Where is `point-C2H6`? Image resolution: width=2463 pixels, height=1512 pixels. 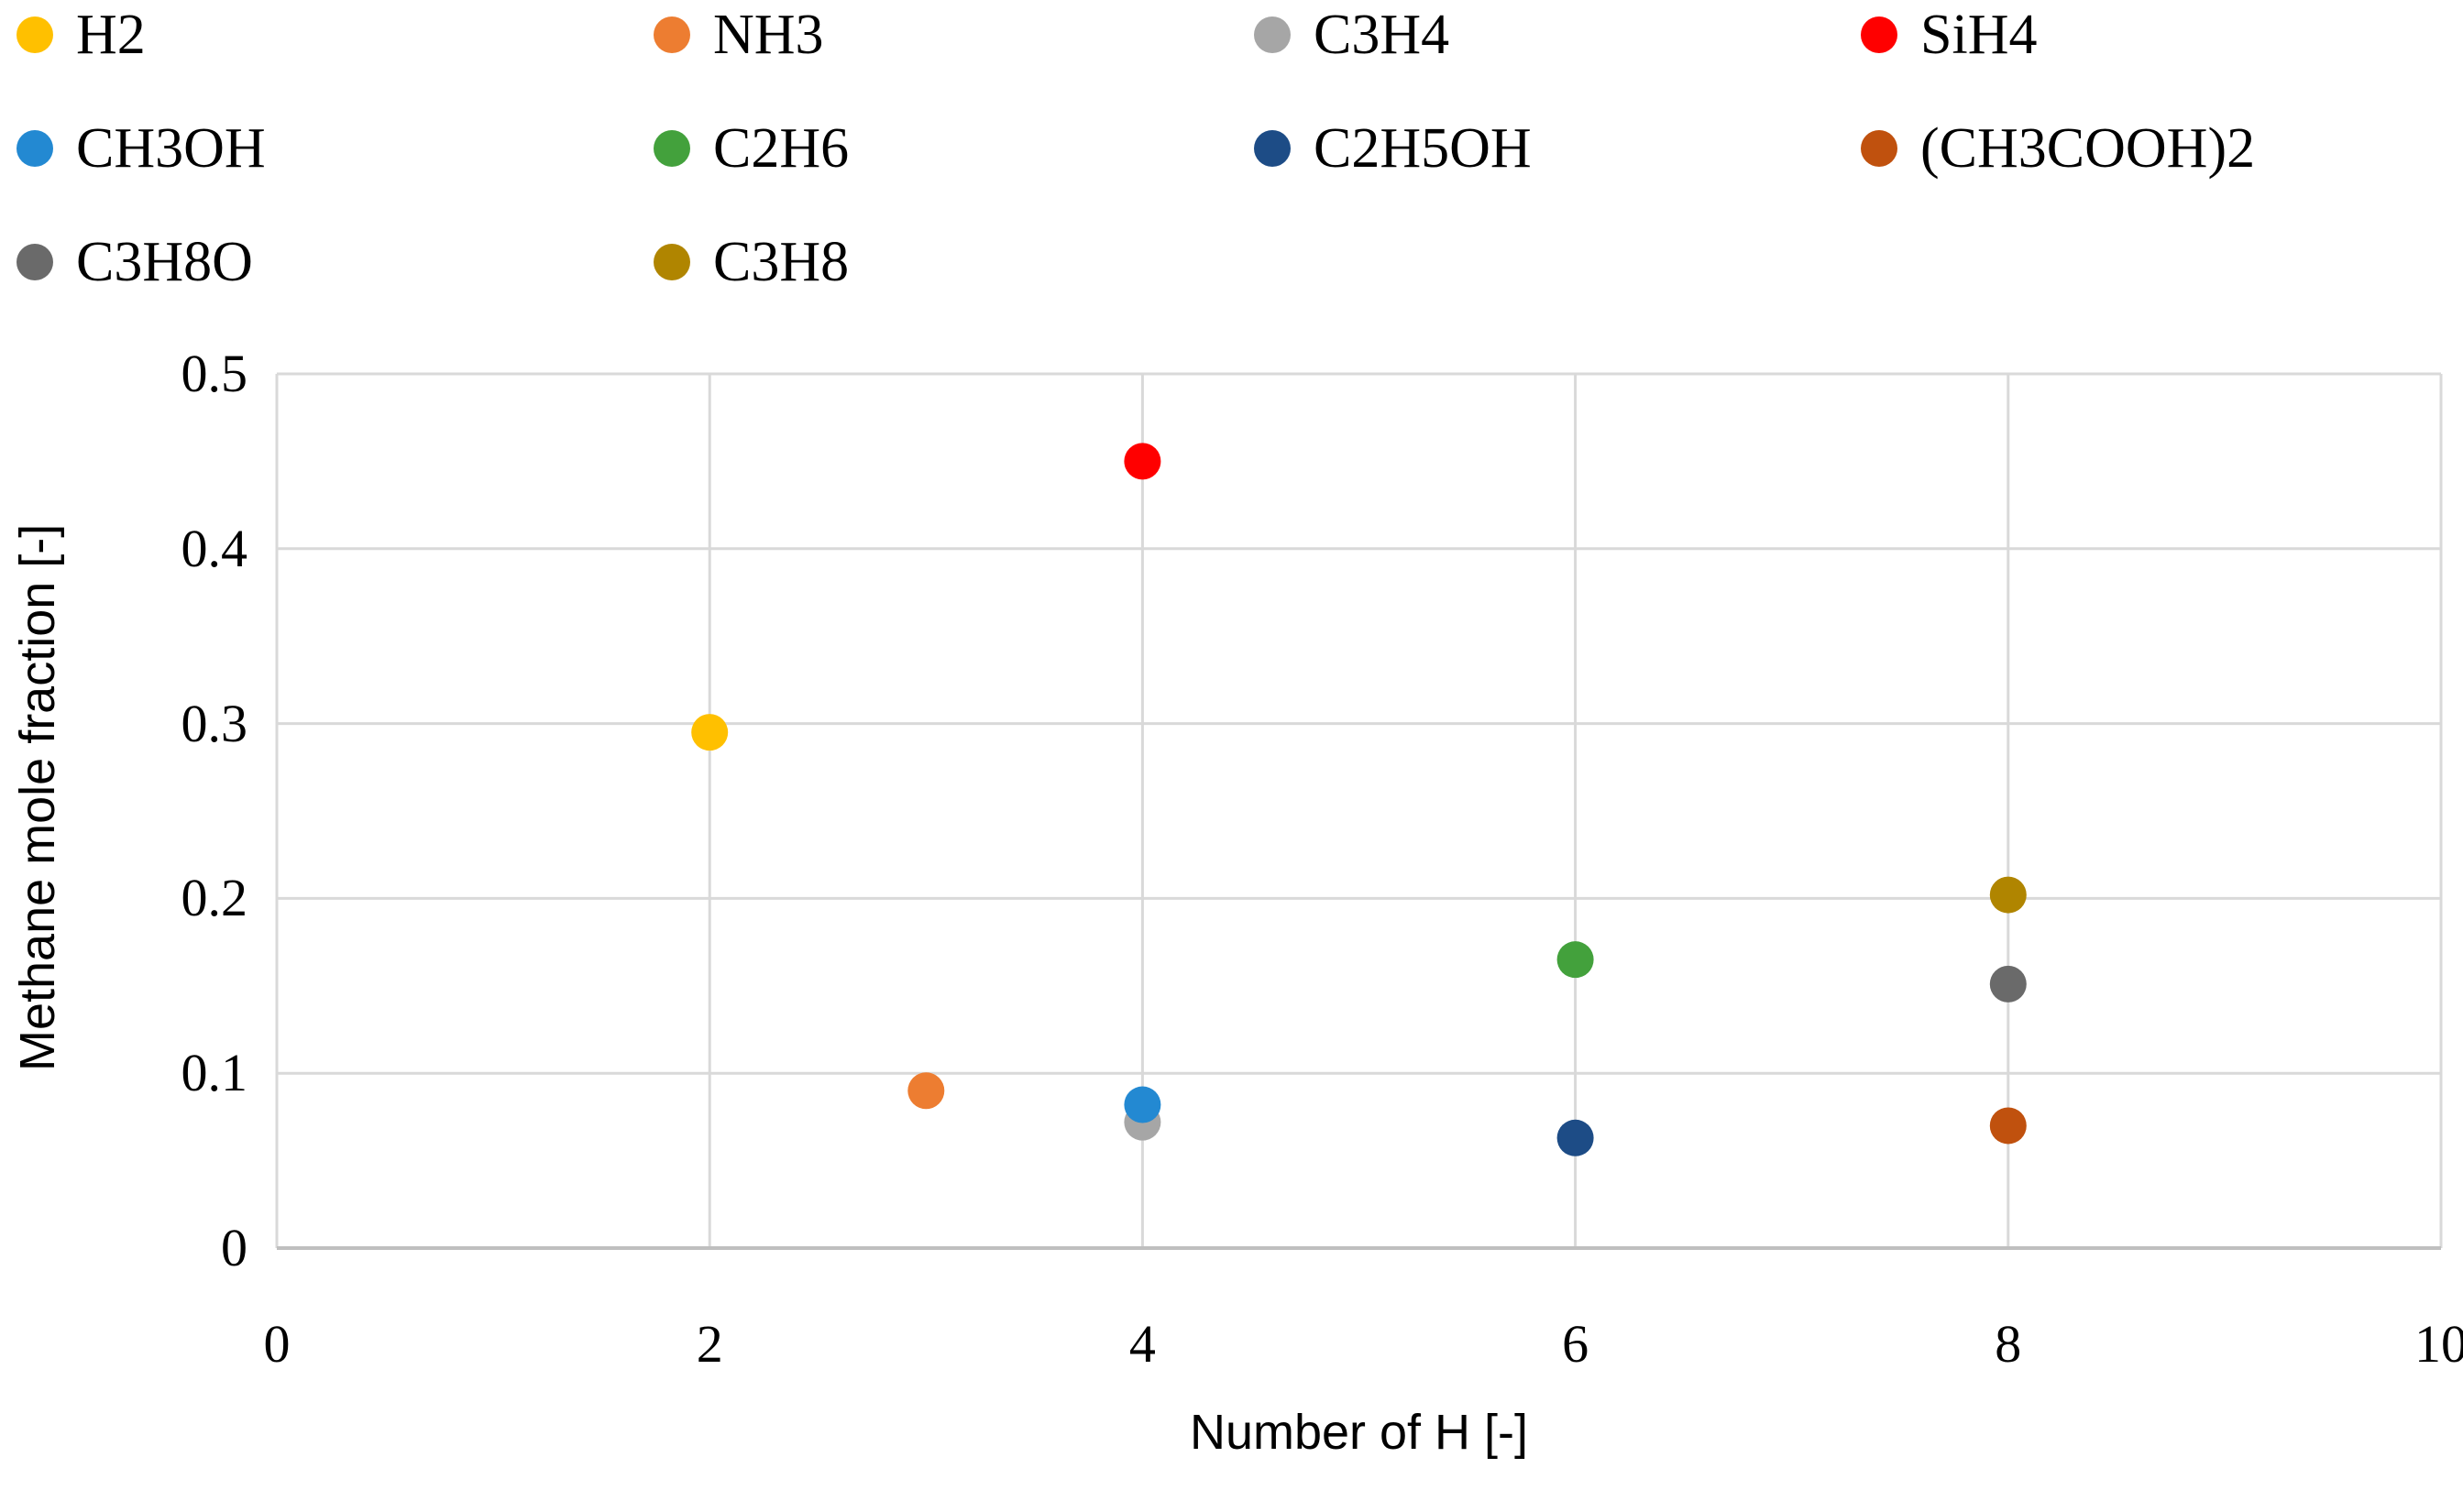 point-C2H6 is located at coordinates (1575, 960).